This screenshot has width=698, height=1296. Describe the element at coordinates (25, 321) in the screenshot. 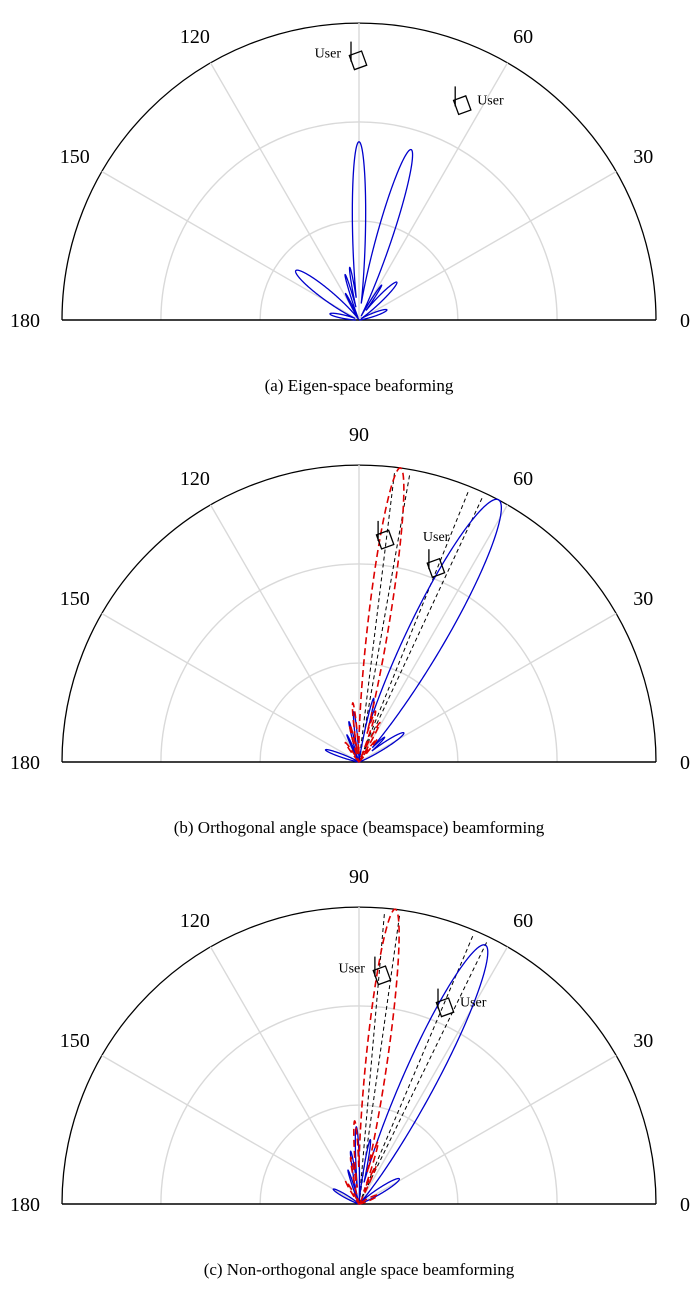

I see `panel-a-tick-180: 180` at that location.